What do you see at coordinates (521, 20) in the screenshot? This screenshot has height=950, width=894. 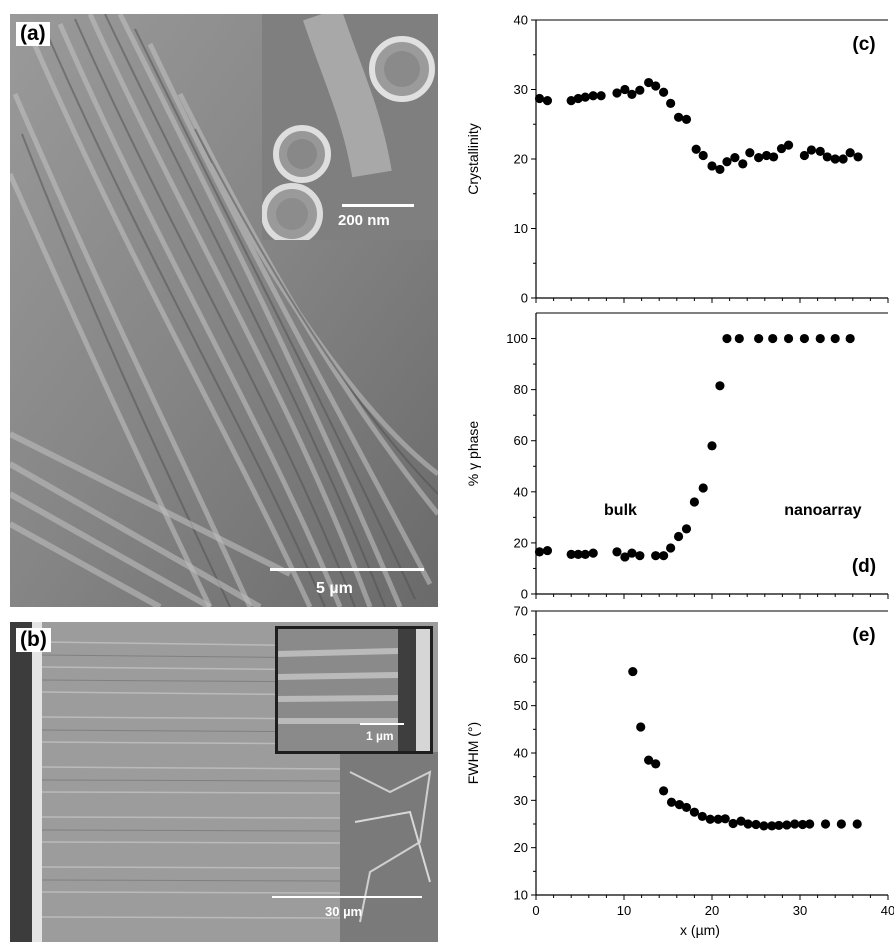 I see `chart-0-y-tick-label: 40` at bounding box center [521, 20].